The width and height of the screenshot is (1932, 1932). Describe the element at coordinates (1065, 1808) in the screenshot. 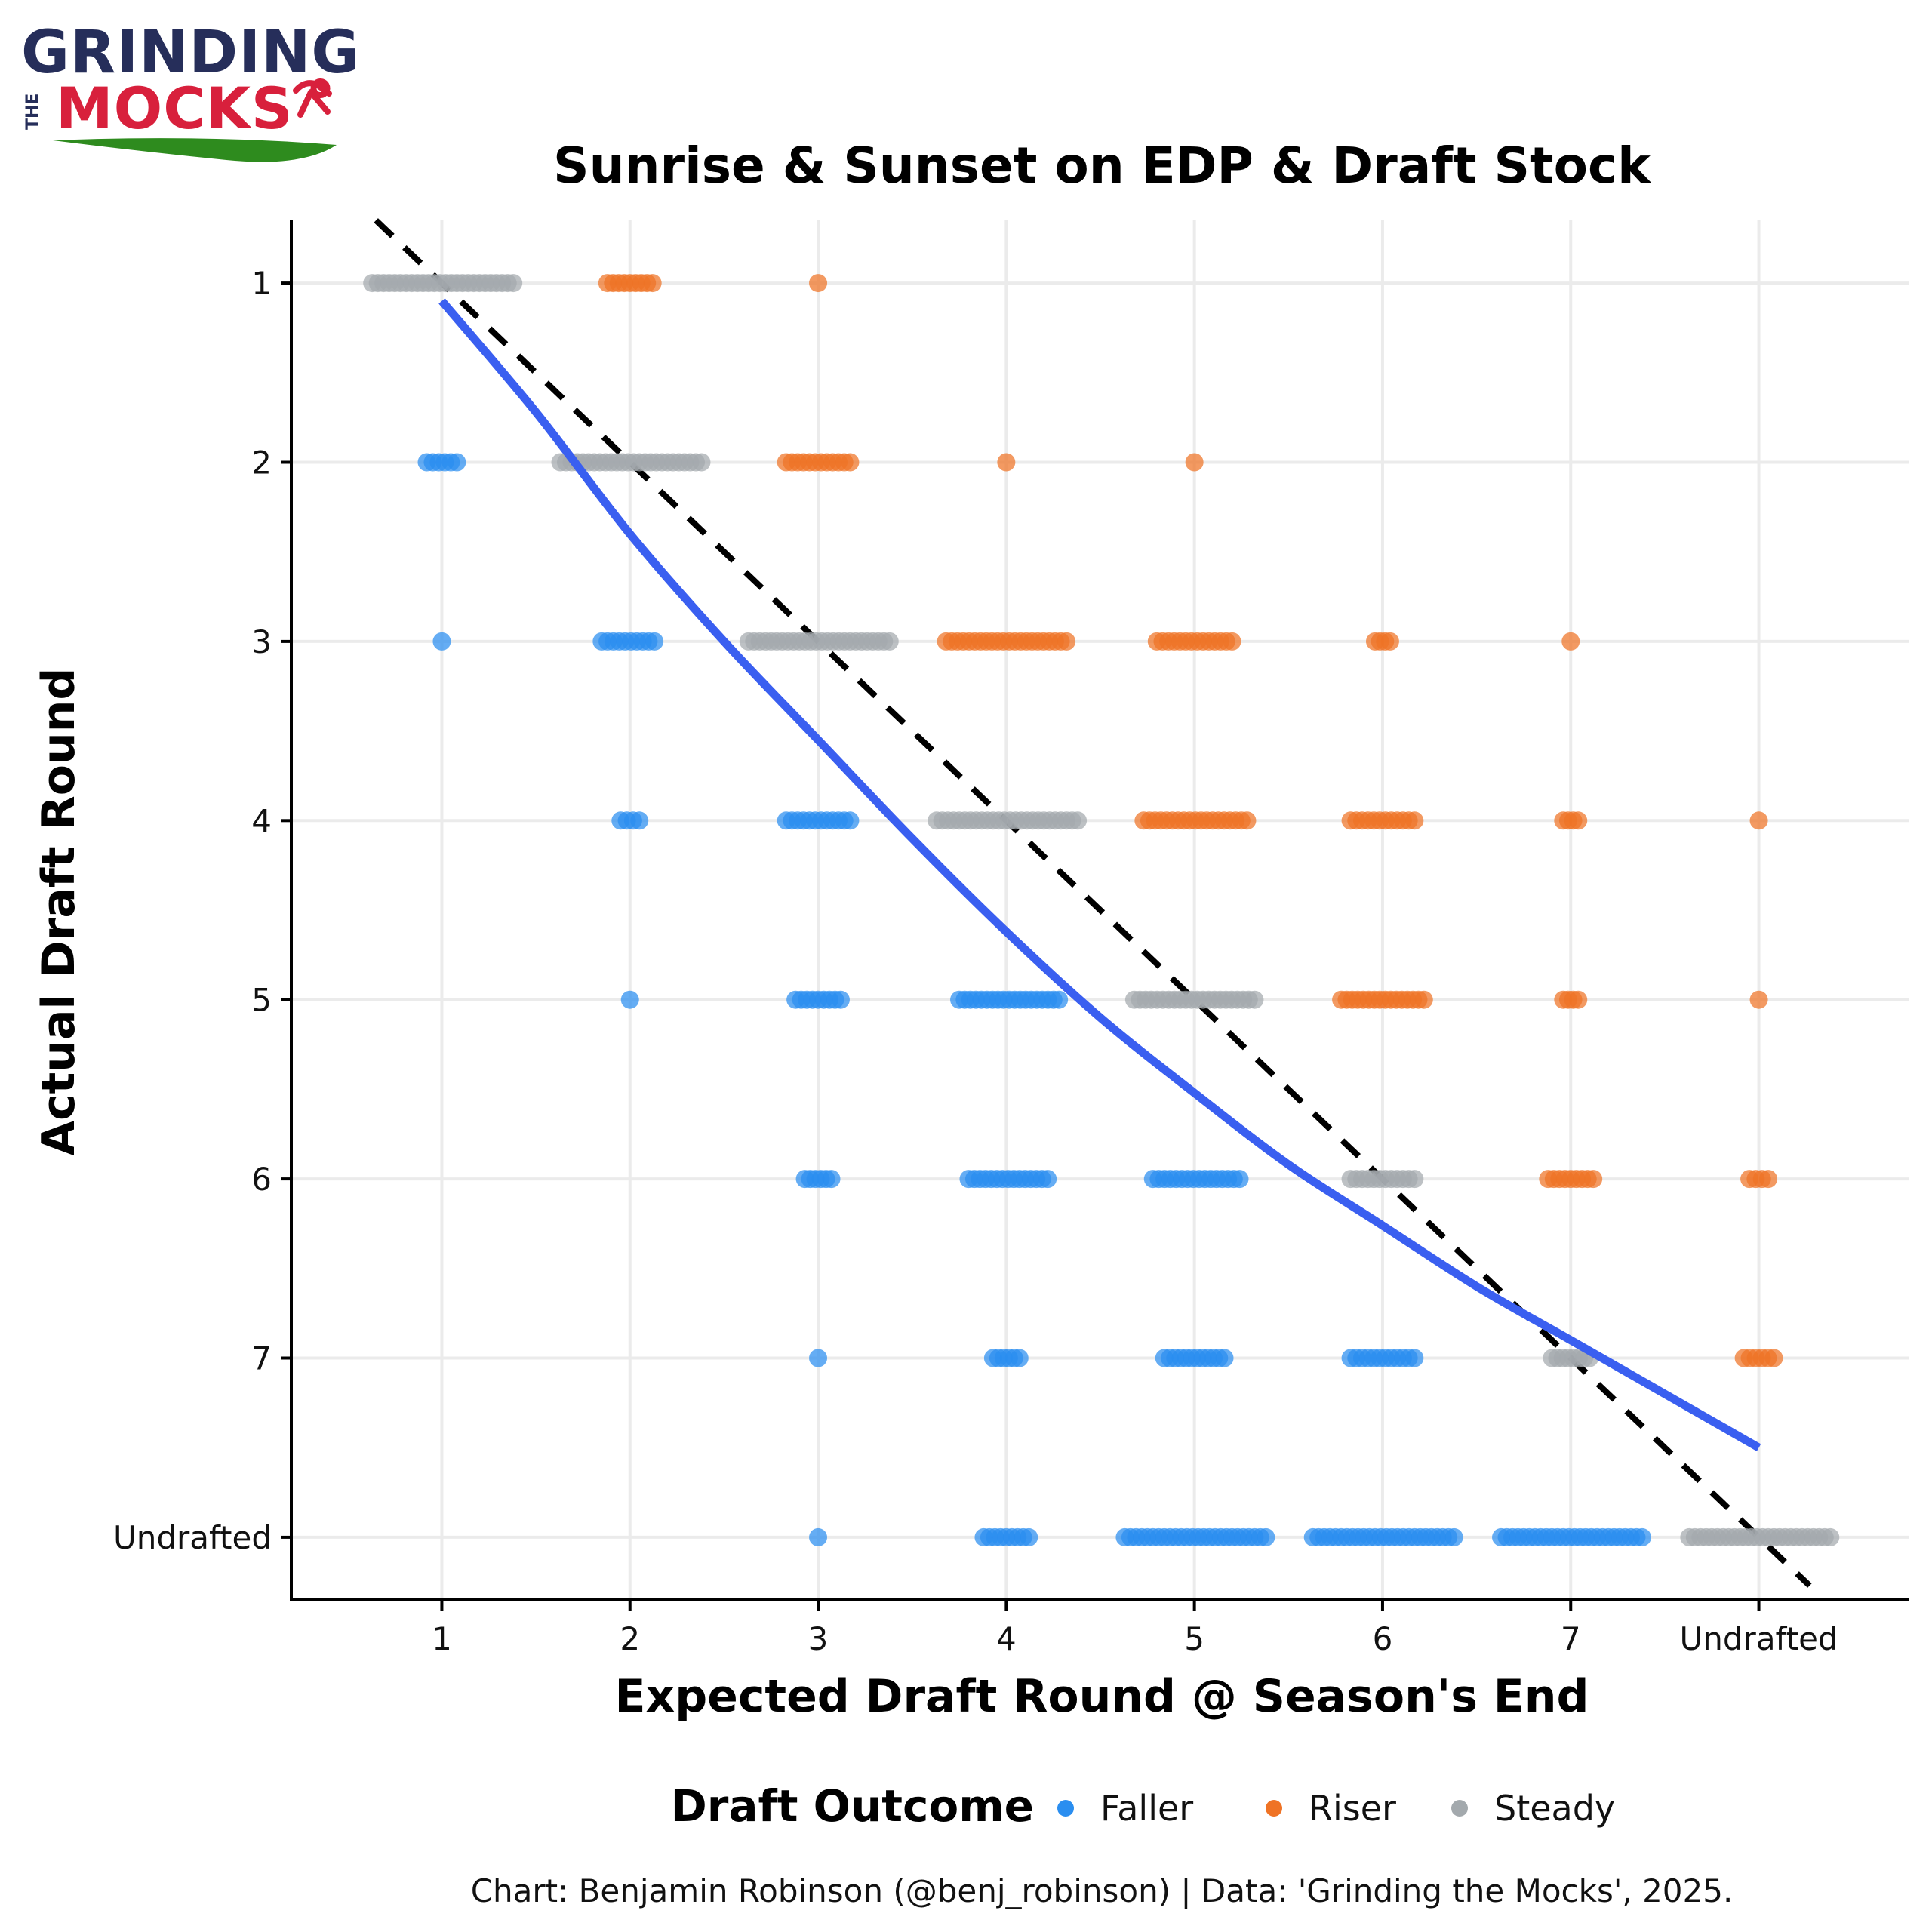

I see `legend-key-faller` at that location.